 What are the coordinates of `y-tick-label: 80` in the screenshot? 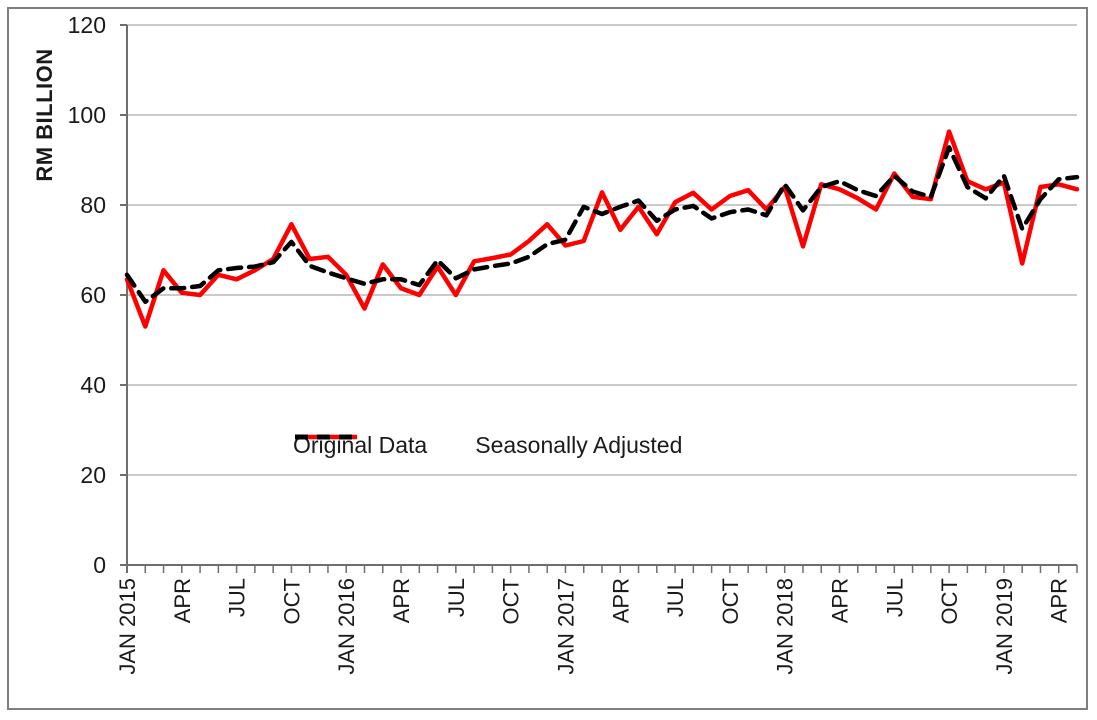 It's located at (93, 205).